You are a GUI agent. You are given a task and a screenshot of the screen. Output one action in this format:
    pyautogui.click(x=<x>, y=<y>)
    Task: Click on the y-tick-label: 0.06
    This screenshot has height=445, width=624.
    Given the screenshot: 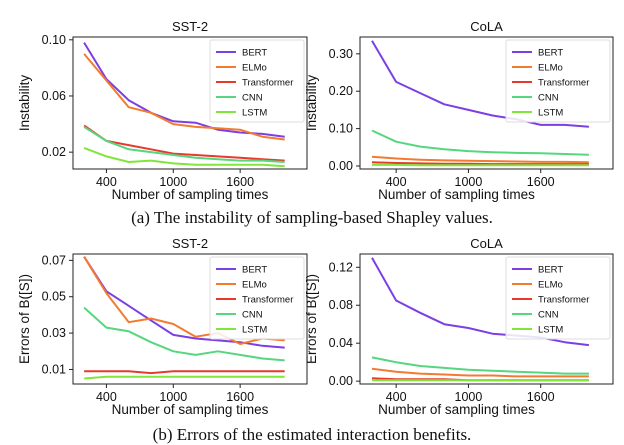 What is the action you would take?
    pyautogui.click(x=54, y=96)
    